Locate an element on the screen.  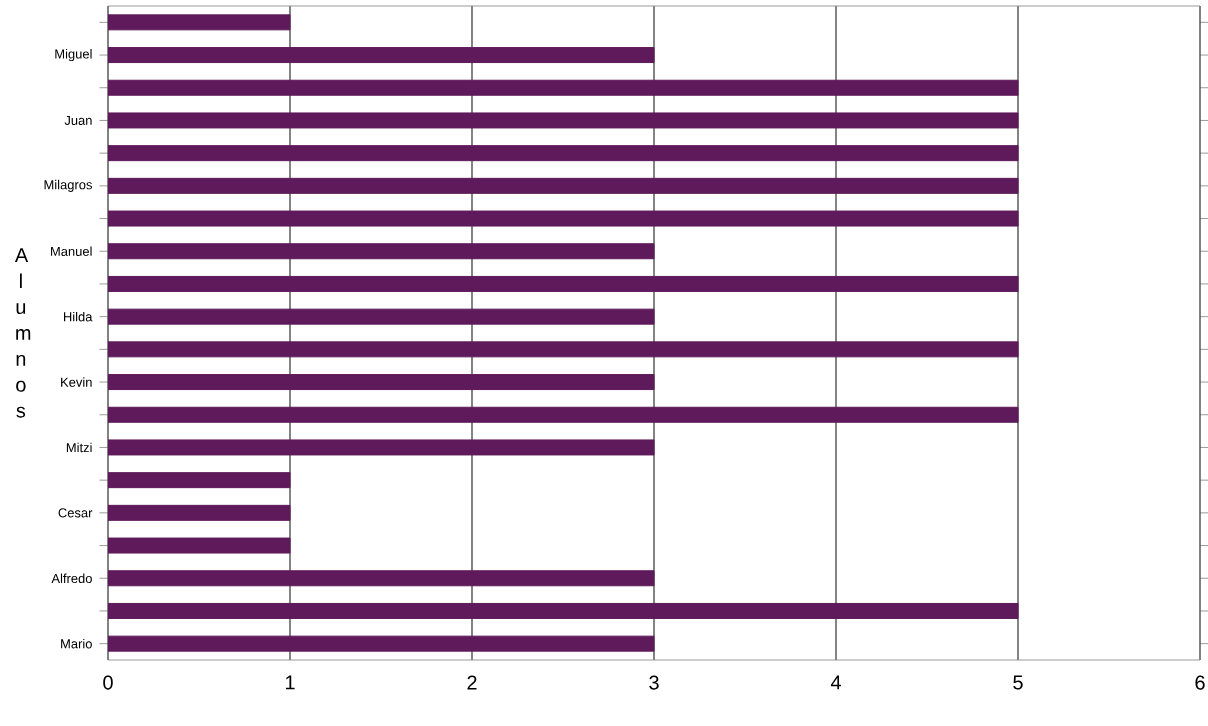
x-tick-label: 1 is located at coordinates (290, 682).